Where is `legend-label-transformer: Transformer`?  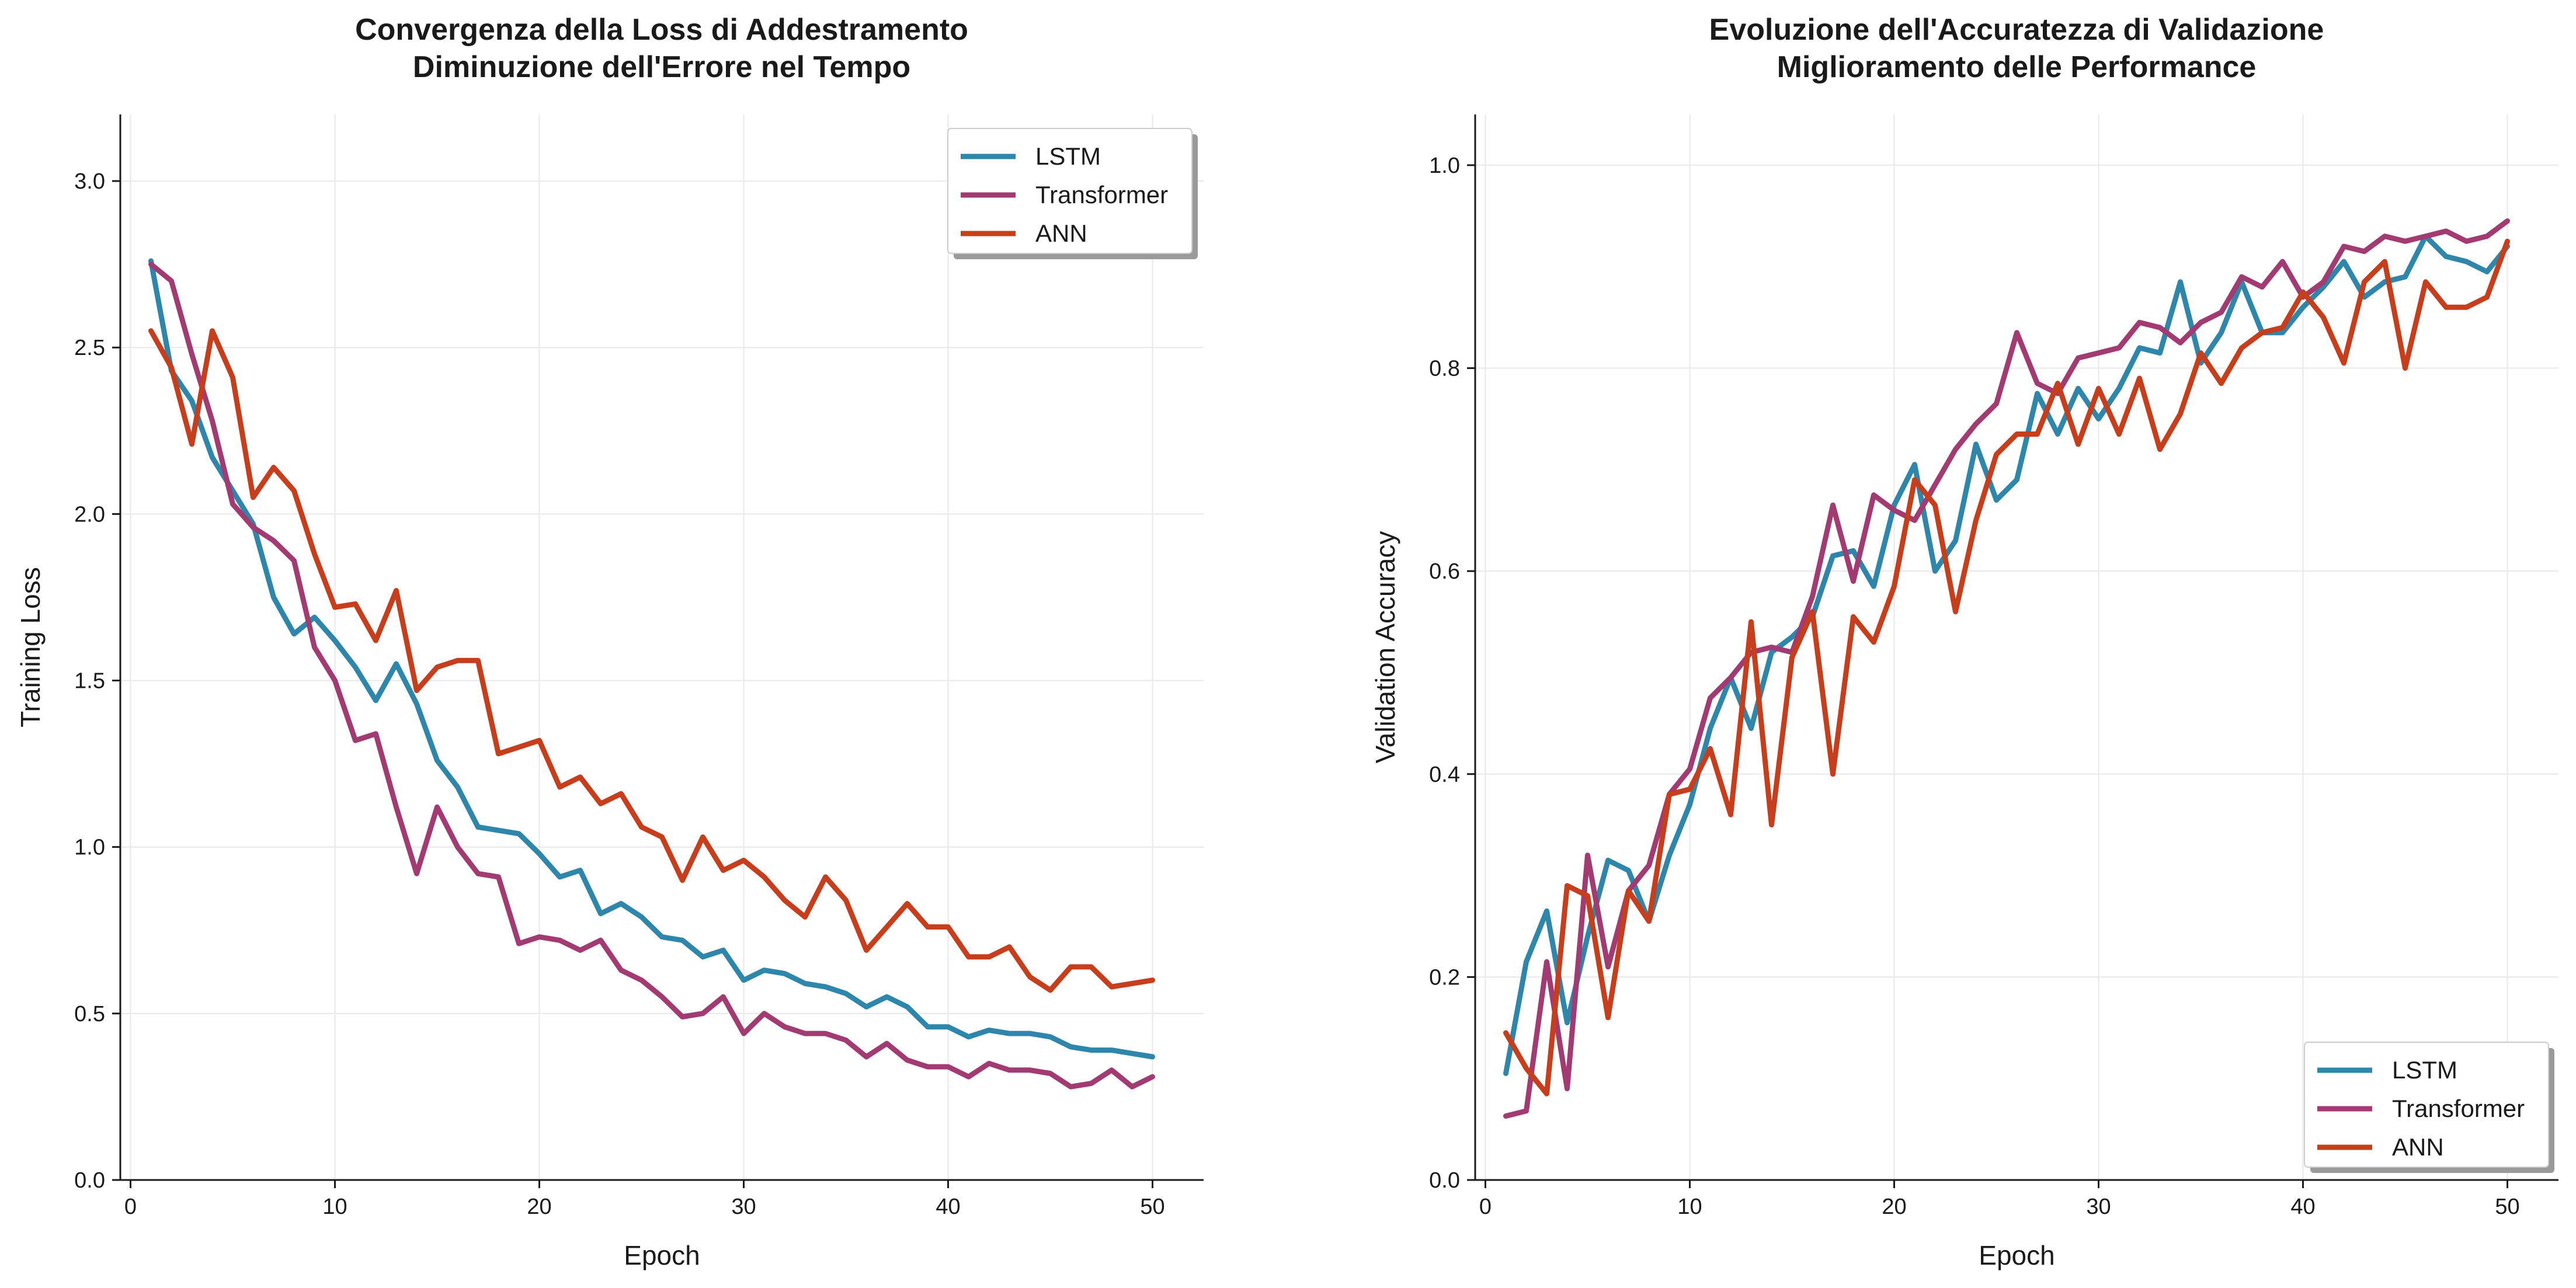
legend-label-transformer: Transformer is located at coordinates (1101, 194).